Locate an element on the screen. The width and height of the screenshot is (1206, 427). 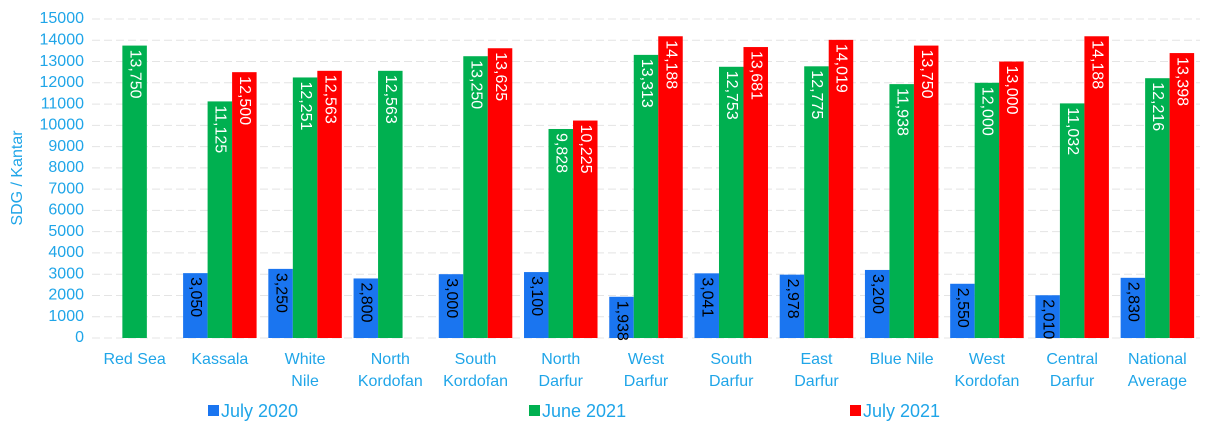
legend-label: July 2021 is located at coordinates (901, 411).